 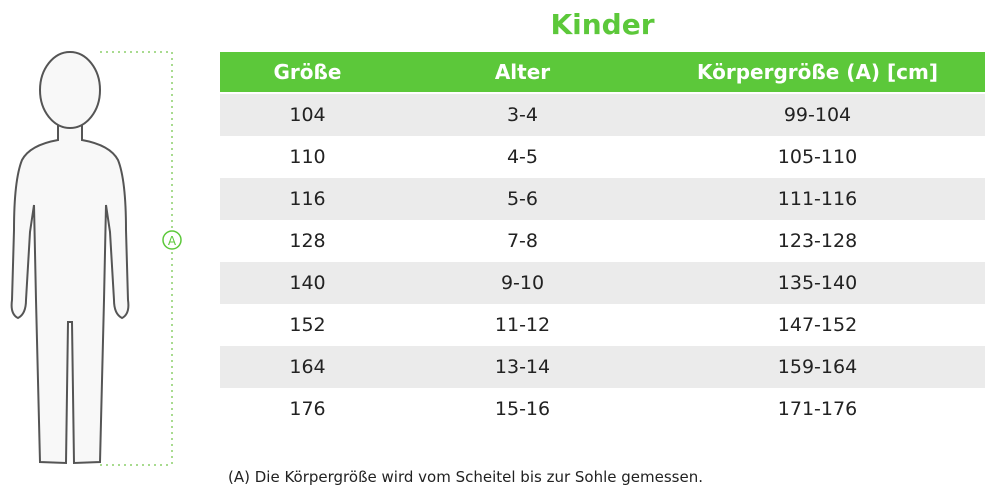 What do you see at coordinates (817, 115) in the screenshot?
I see `table-cell: 99-104` at bounding box center [817, 115].